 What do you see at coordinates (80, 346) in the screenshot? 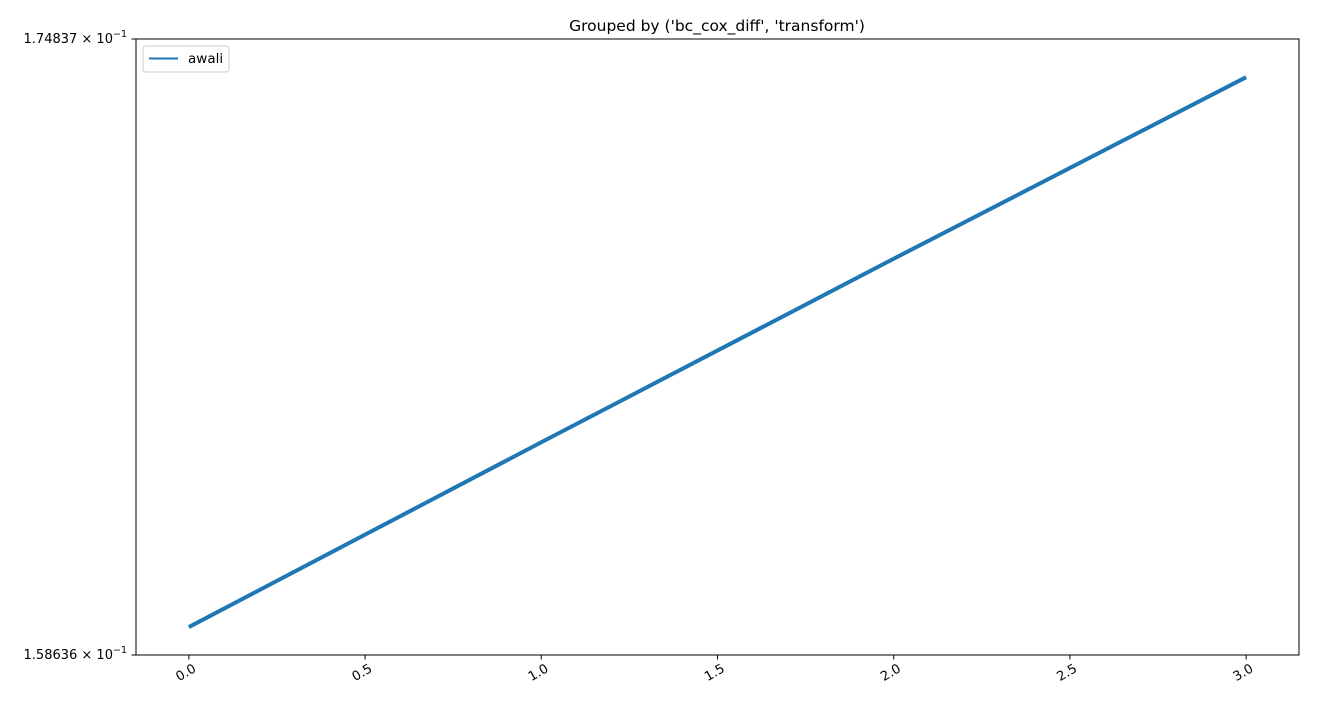
I see `y-axis: 1.74837 × 10−1 1.58636 × 10−1` at bounding box center [80, 346].